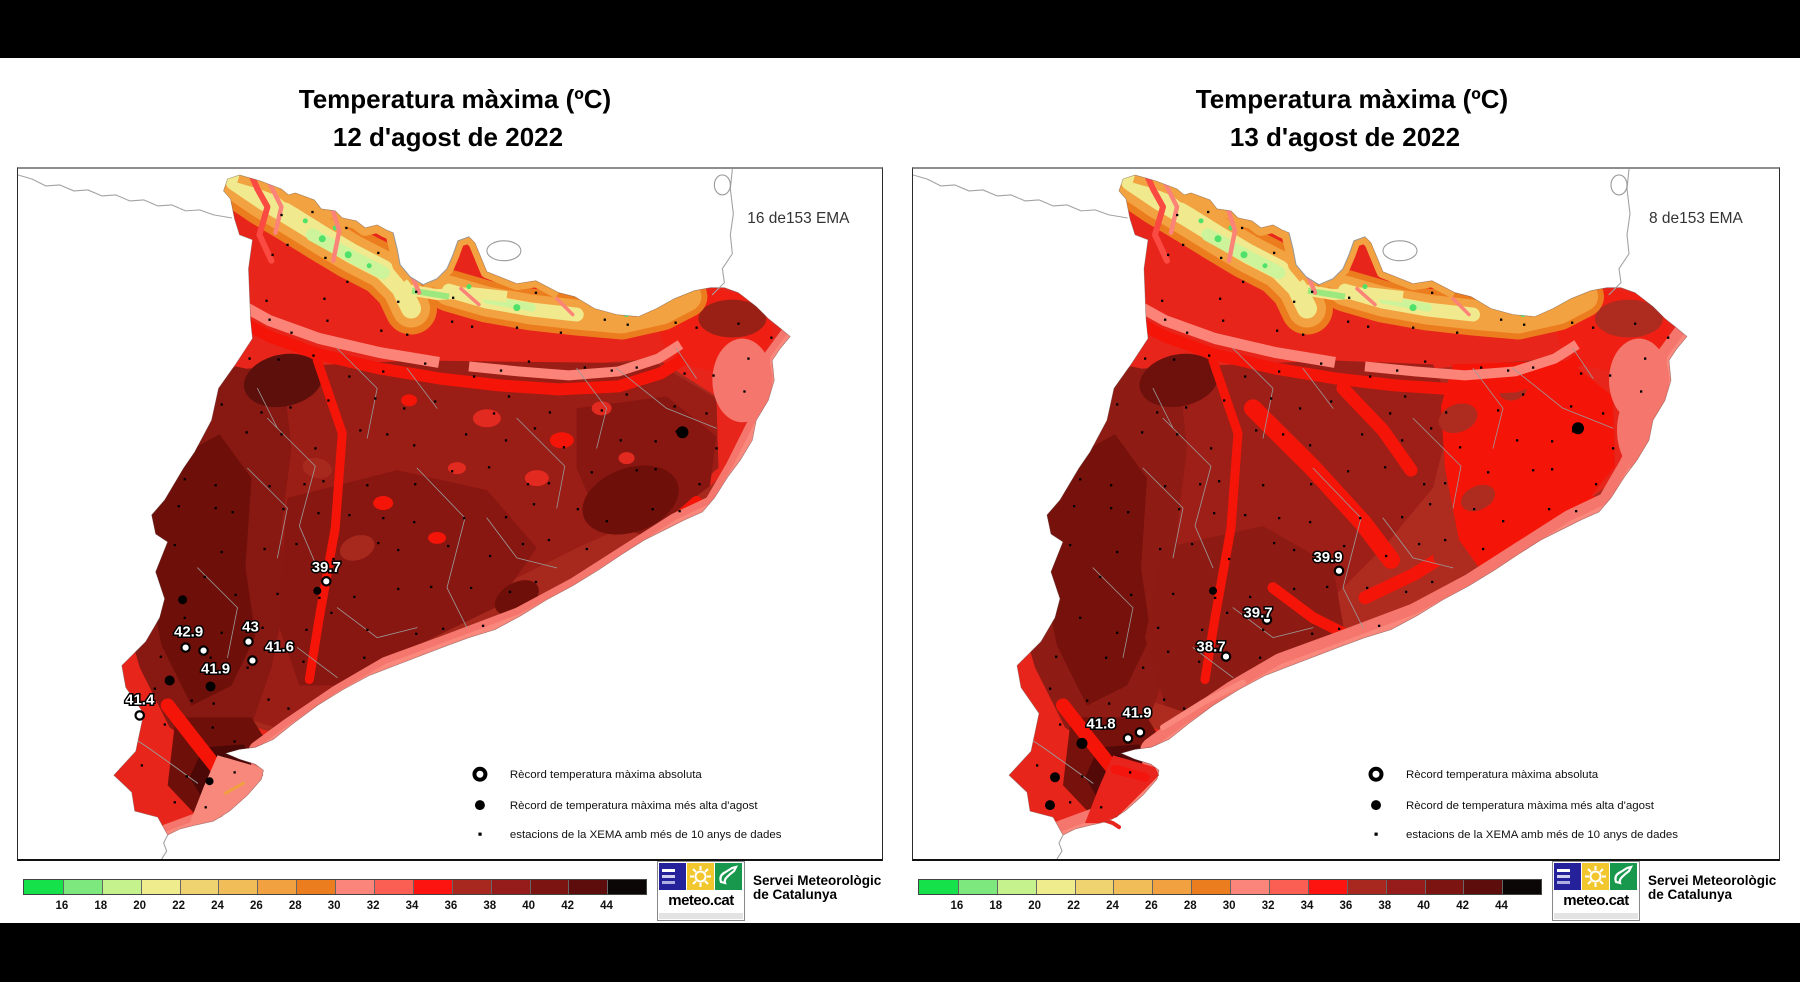 Image resolution: width=1800 pixels, height=982 pixels. I want to click on svg-text: 16 de153 EMA, so click(798, 218).